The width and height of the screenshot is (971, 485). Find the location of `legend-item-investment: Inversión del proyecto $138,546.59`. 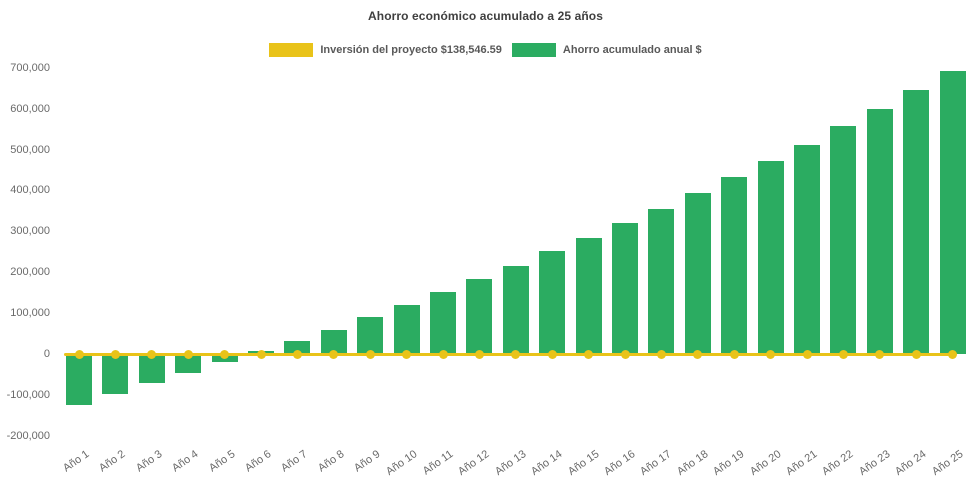

legend-item-investment: Inversión del proyecto $138,546.59 is located at coordinates (385, 50).